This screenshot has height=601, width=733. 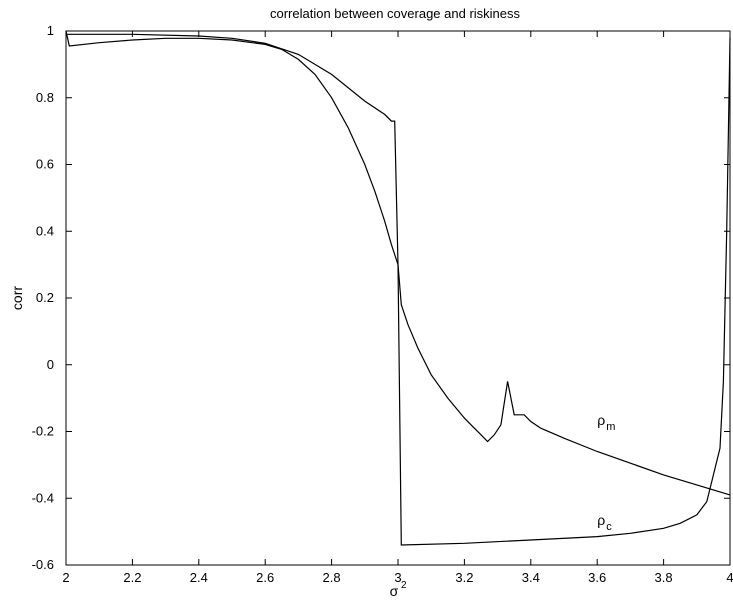 What do you see at coordinates (50, 30) in the screenshot?
I see `y-tick-label: 1` at bounding box center [50, 30].